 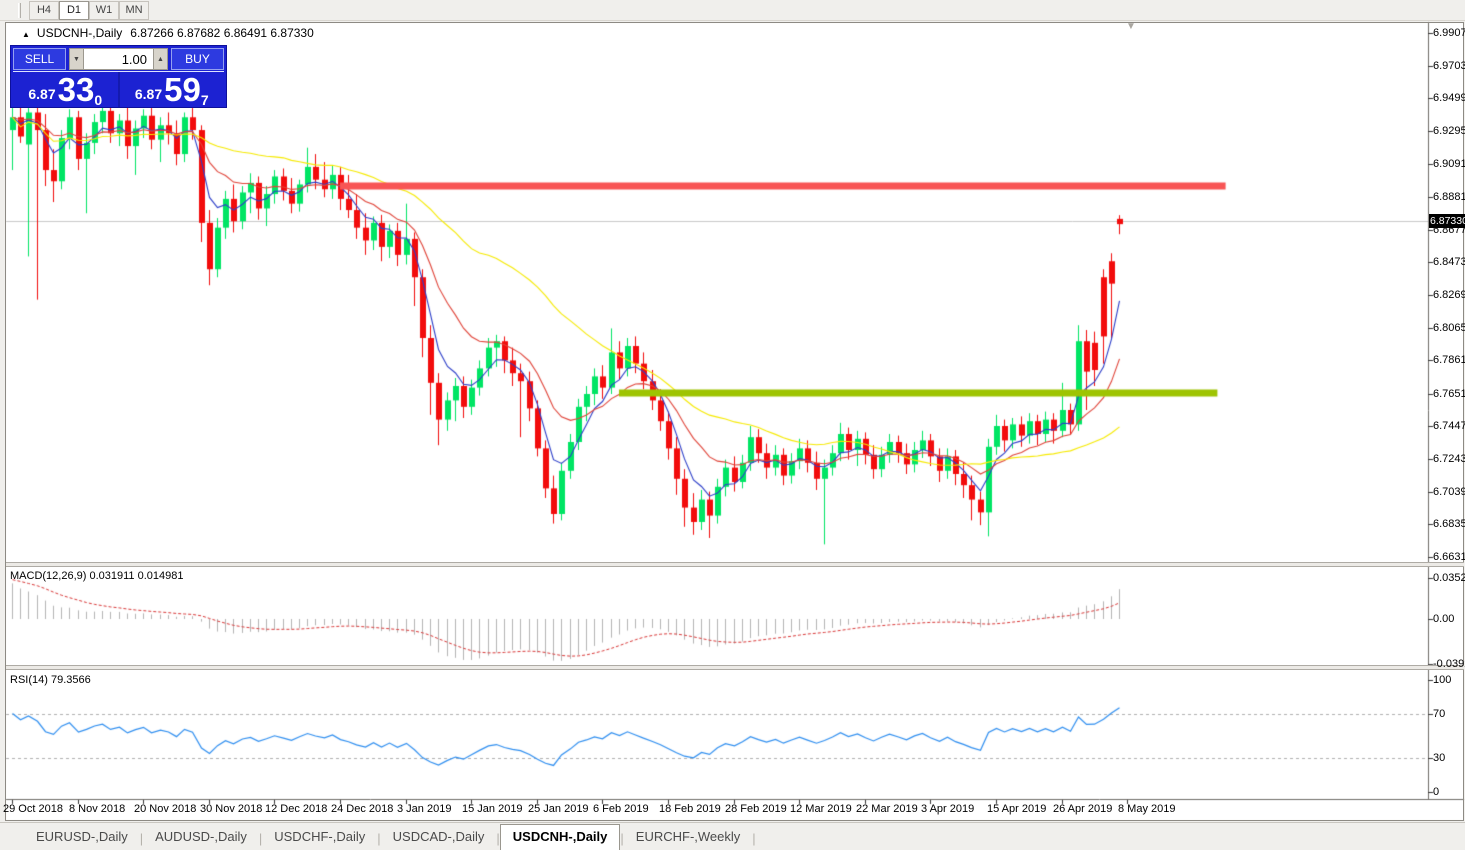 I want to click on rsi-pane-splitter, so click(x=735, y=667).